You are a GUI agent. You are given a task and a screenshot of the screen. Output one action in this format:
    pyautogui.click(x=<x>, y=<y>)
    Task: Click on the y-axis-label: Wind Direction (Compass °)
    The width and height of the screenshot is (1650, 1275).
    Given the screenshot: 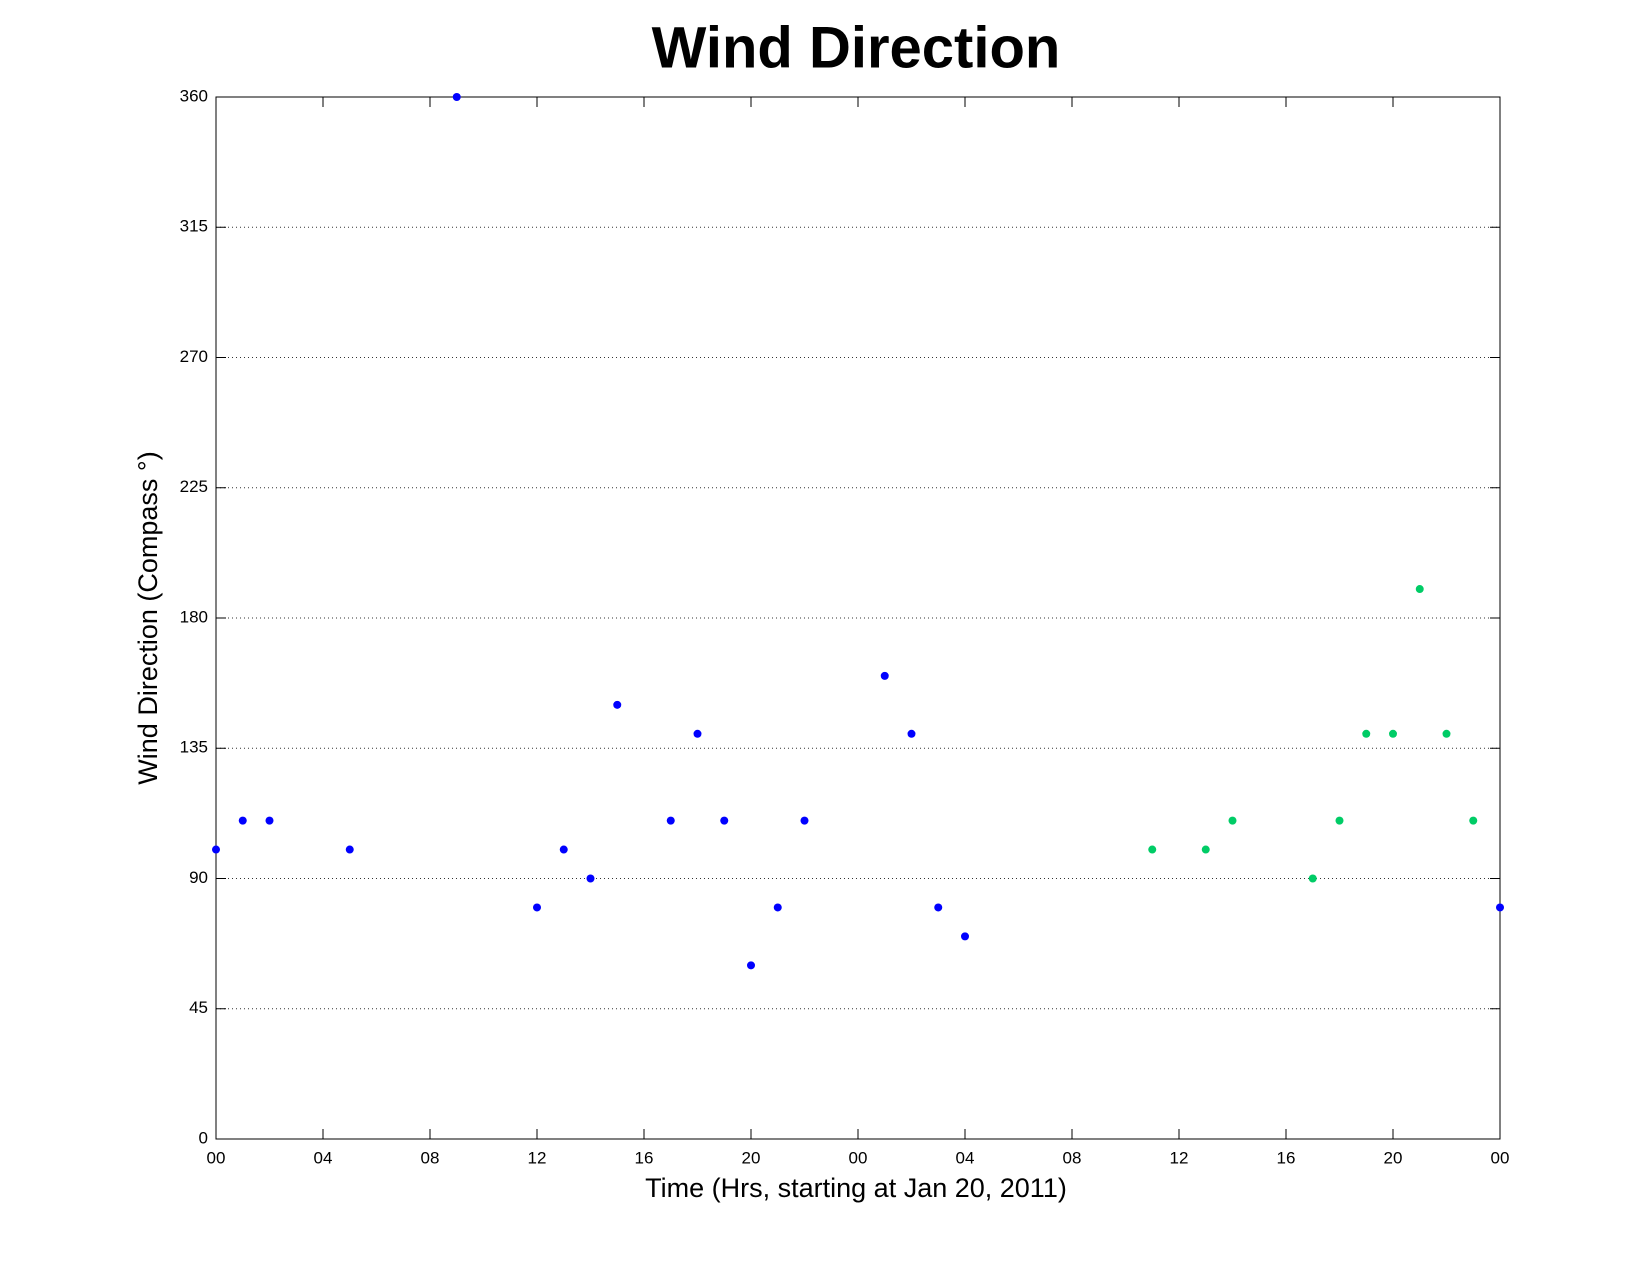 What is the action you would take?
    pyautogui.click(x=148, y=617)
    